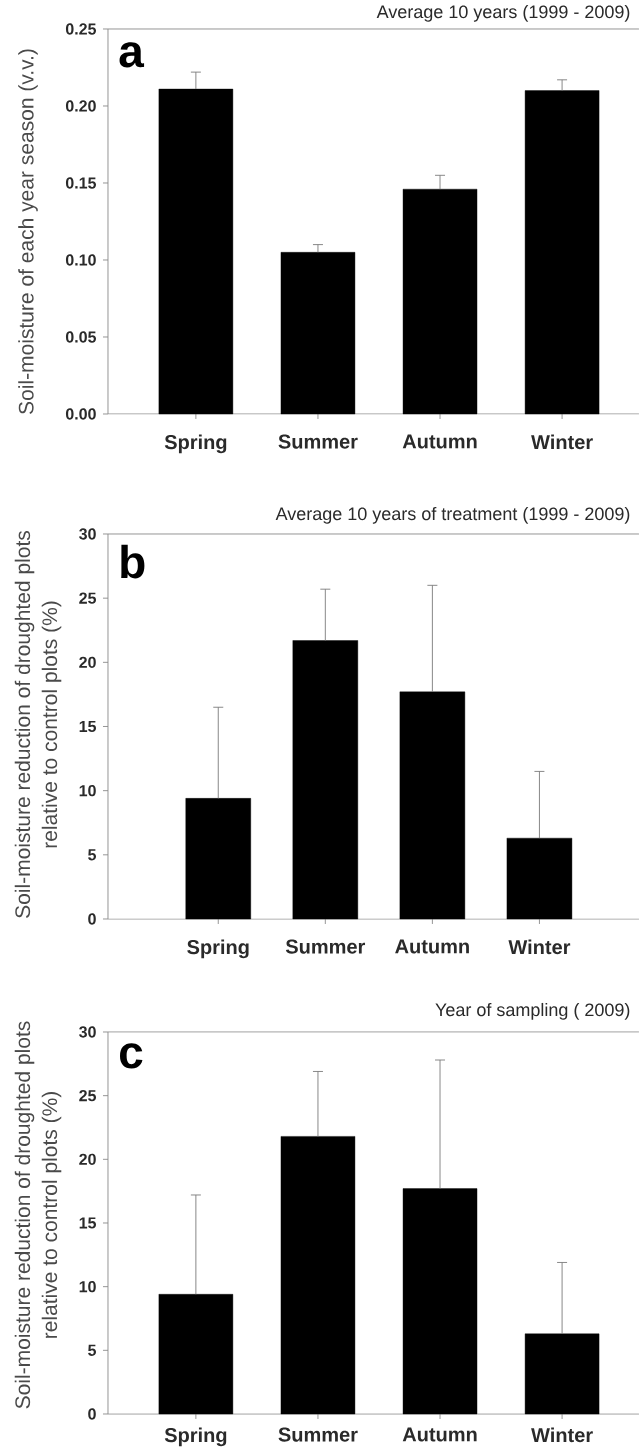  I want to click on y-tick-label: 0.00, so click(80, 414).